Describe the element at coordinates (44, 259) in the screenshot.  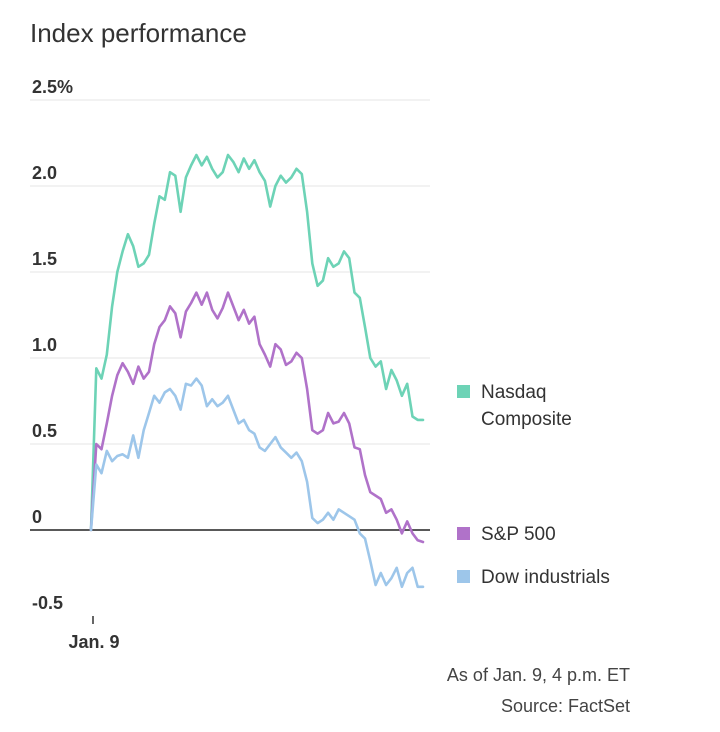
I see `y-tick-label: 1.5` at that location.